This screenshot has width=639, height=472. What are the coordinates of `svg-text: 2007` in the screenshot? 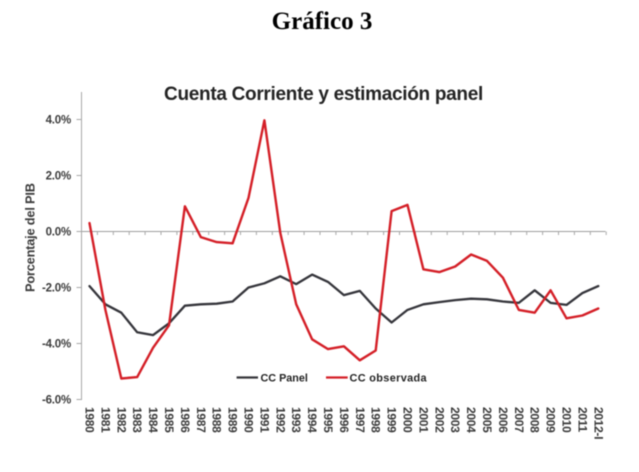 It's located at (519, 420).